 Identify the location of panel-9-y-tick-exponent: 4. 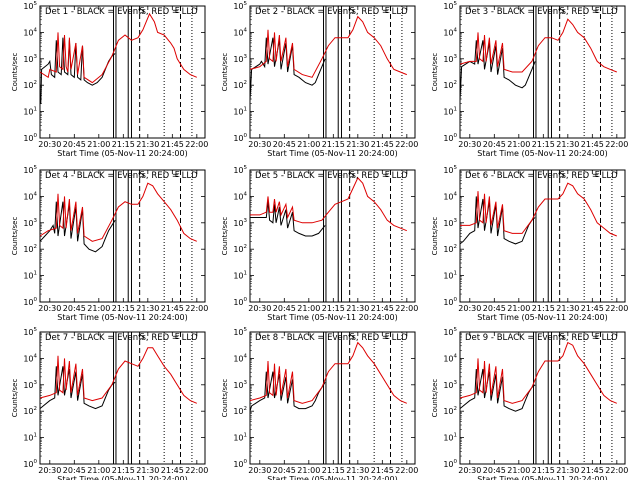
(456, 356).